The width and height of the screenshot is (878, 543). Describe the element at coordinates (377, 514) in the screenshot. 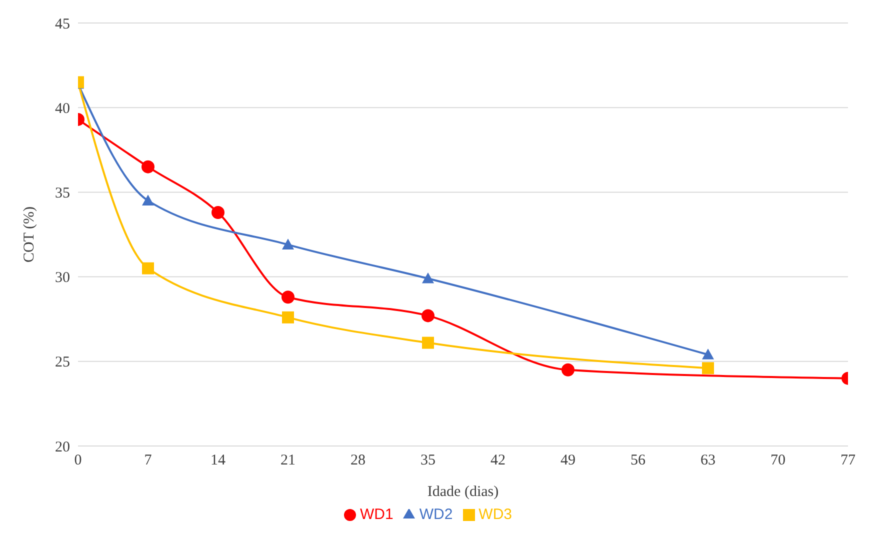

I see `legend-label: WD1` at that location.